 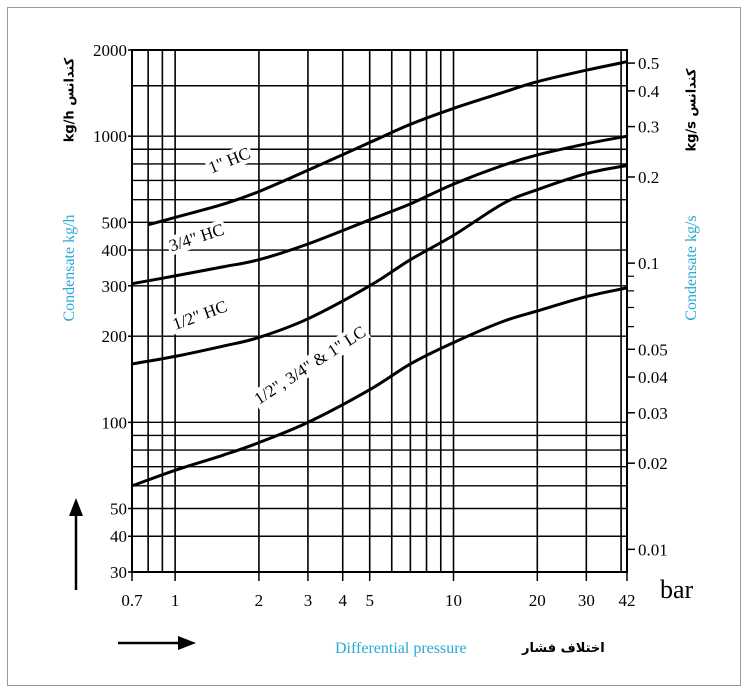 What do you see at coordinates (677, 589) in the screenshot?
I see `x-unit-label: bar` at bounding box center [677, 589].